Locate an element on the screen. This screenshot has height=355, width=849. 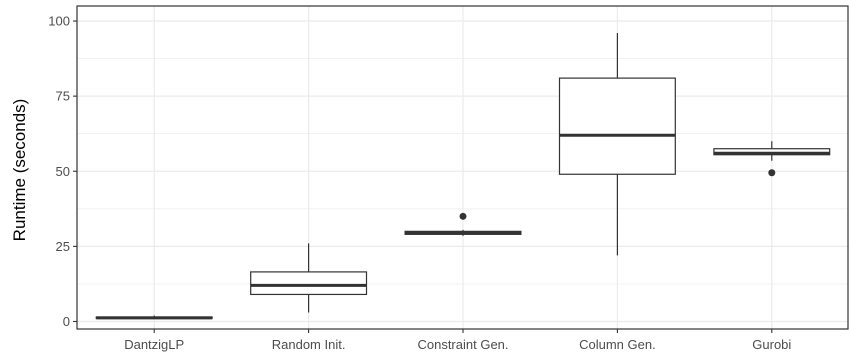
y-tick-label: 0 is located at coordinates (66, 321).